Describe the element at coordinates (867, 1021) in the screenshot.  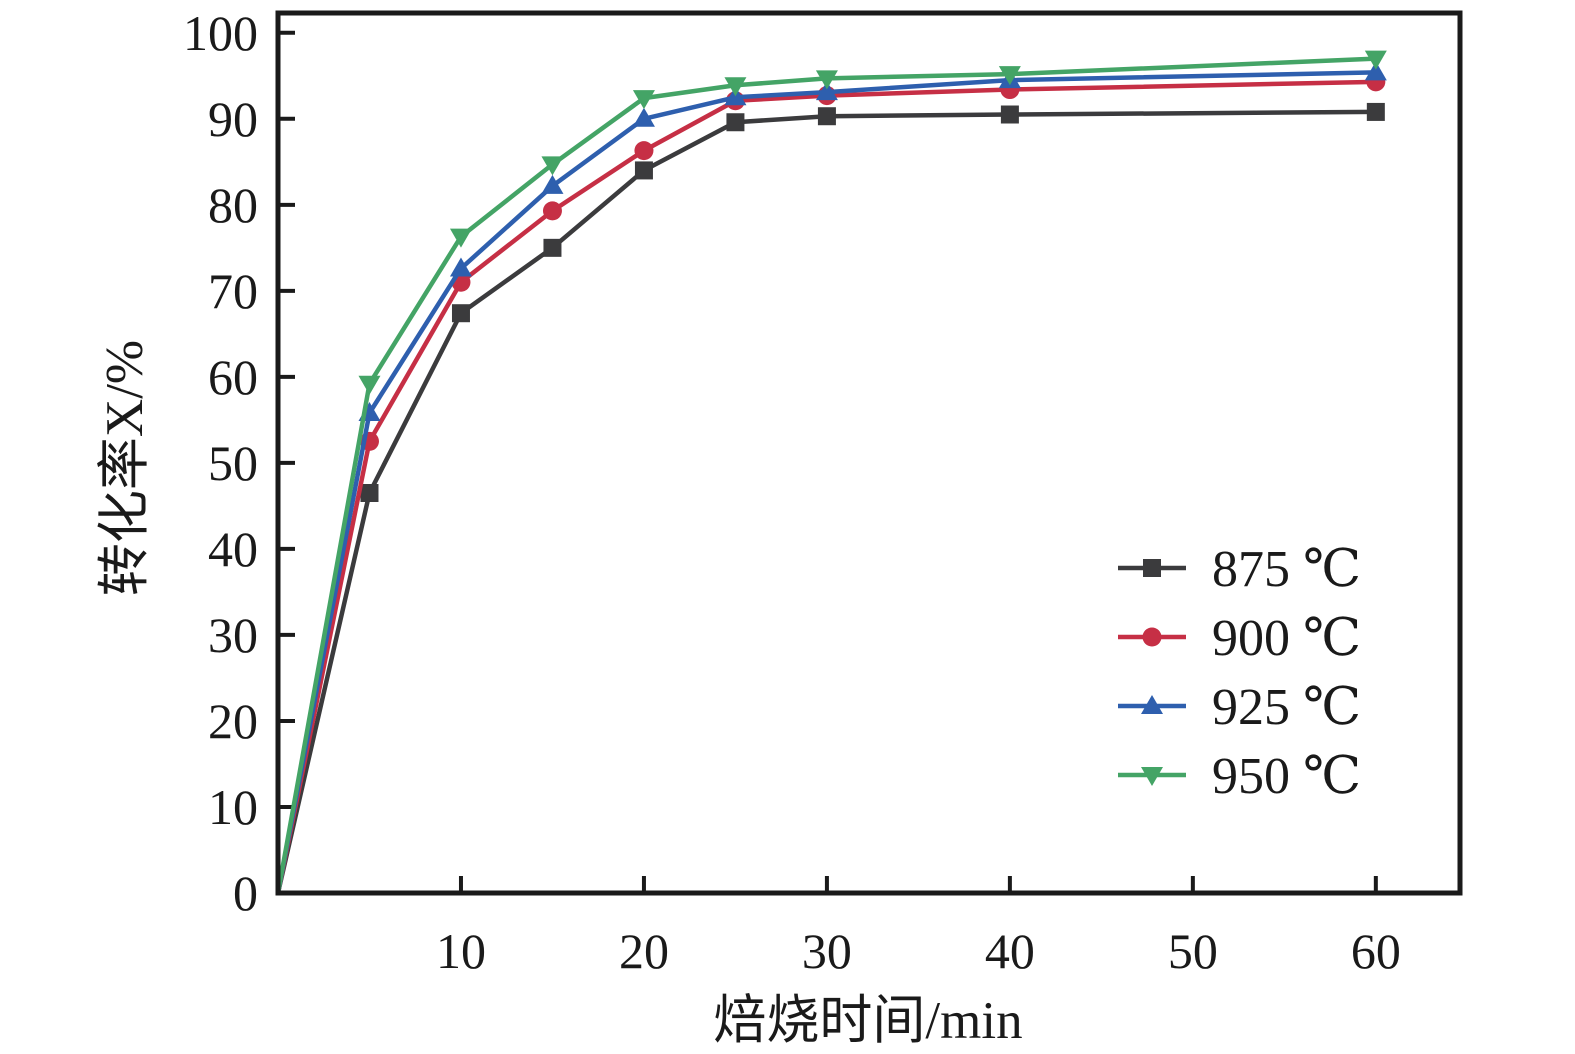
I see `x-axis-title: 焙烧时间/min` at that location.